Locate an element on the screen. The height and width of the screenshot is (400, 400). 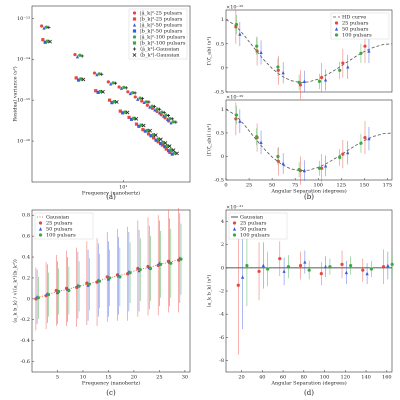
y-tick-label: -2 is located at coordinates (221, 292).